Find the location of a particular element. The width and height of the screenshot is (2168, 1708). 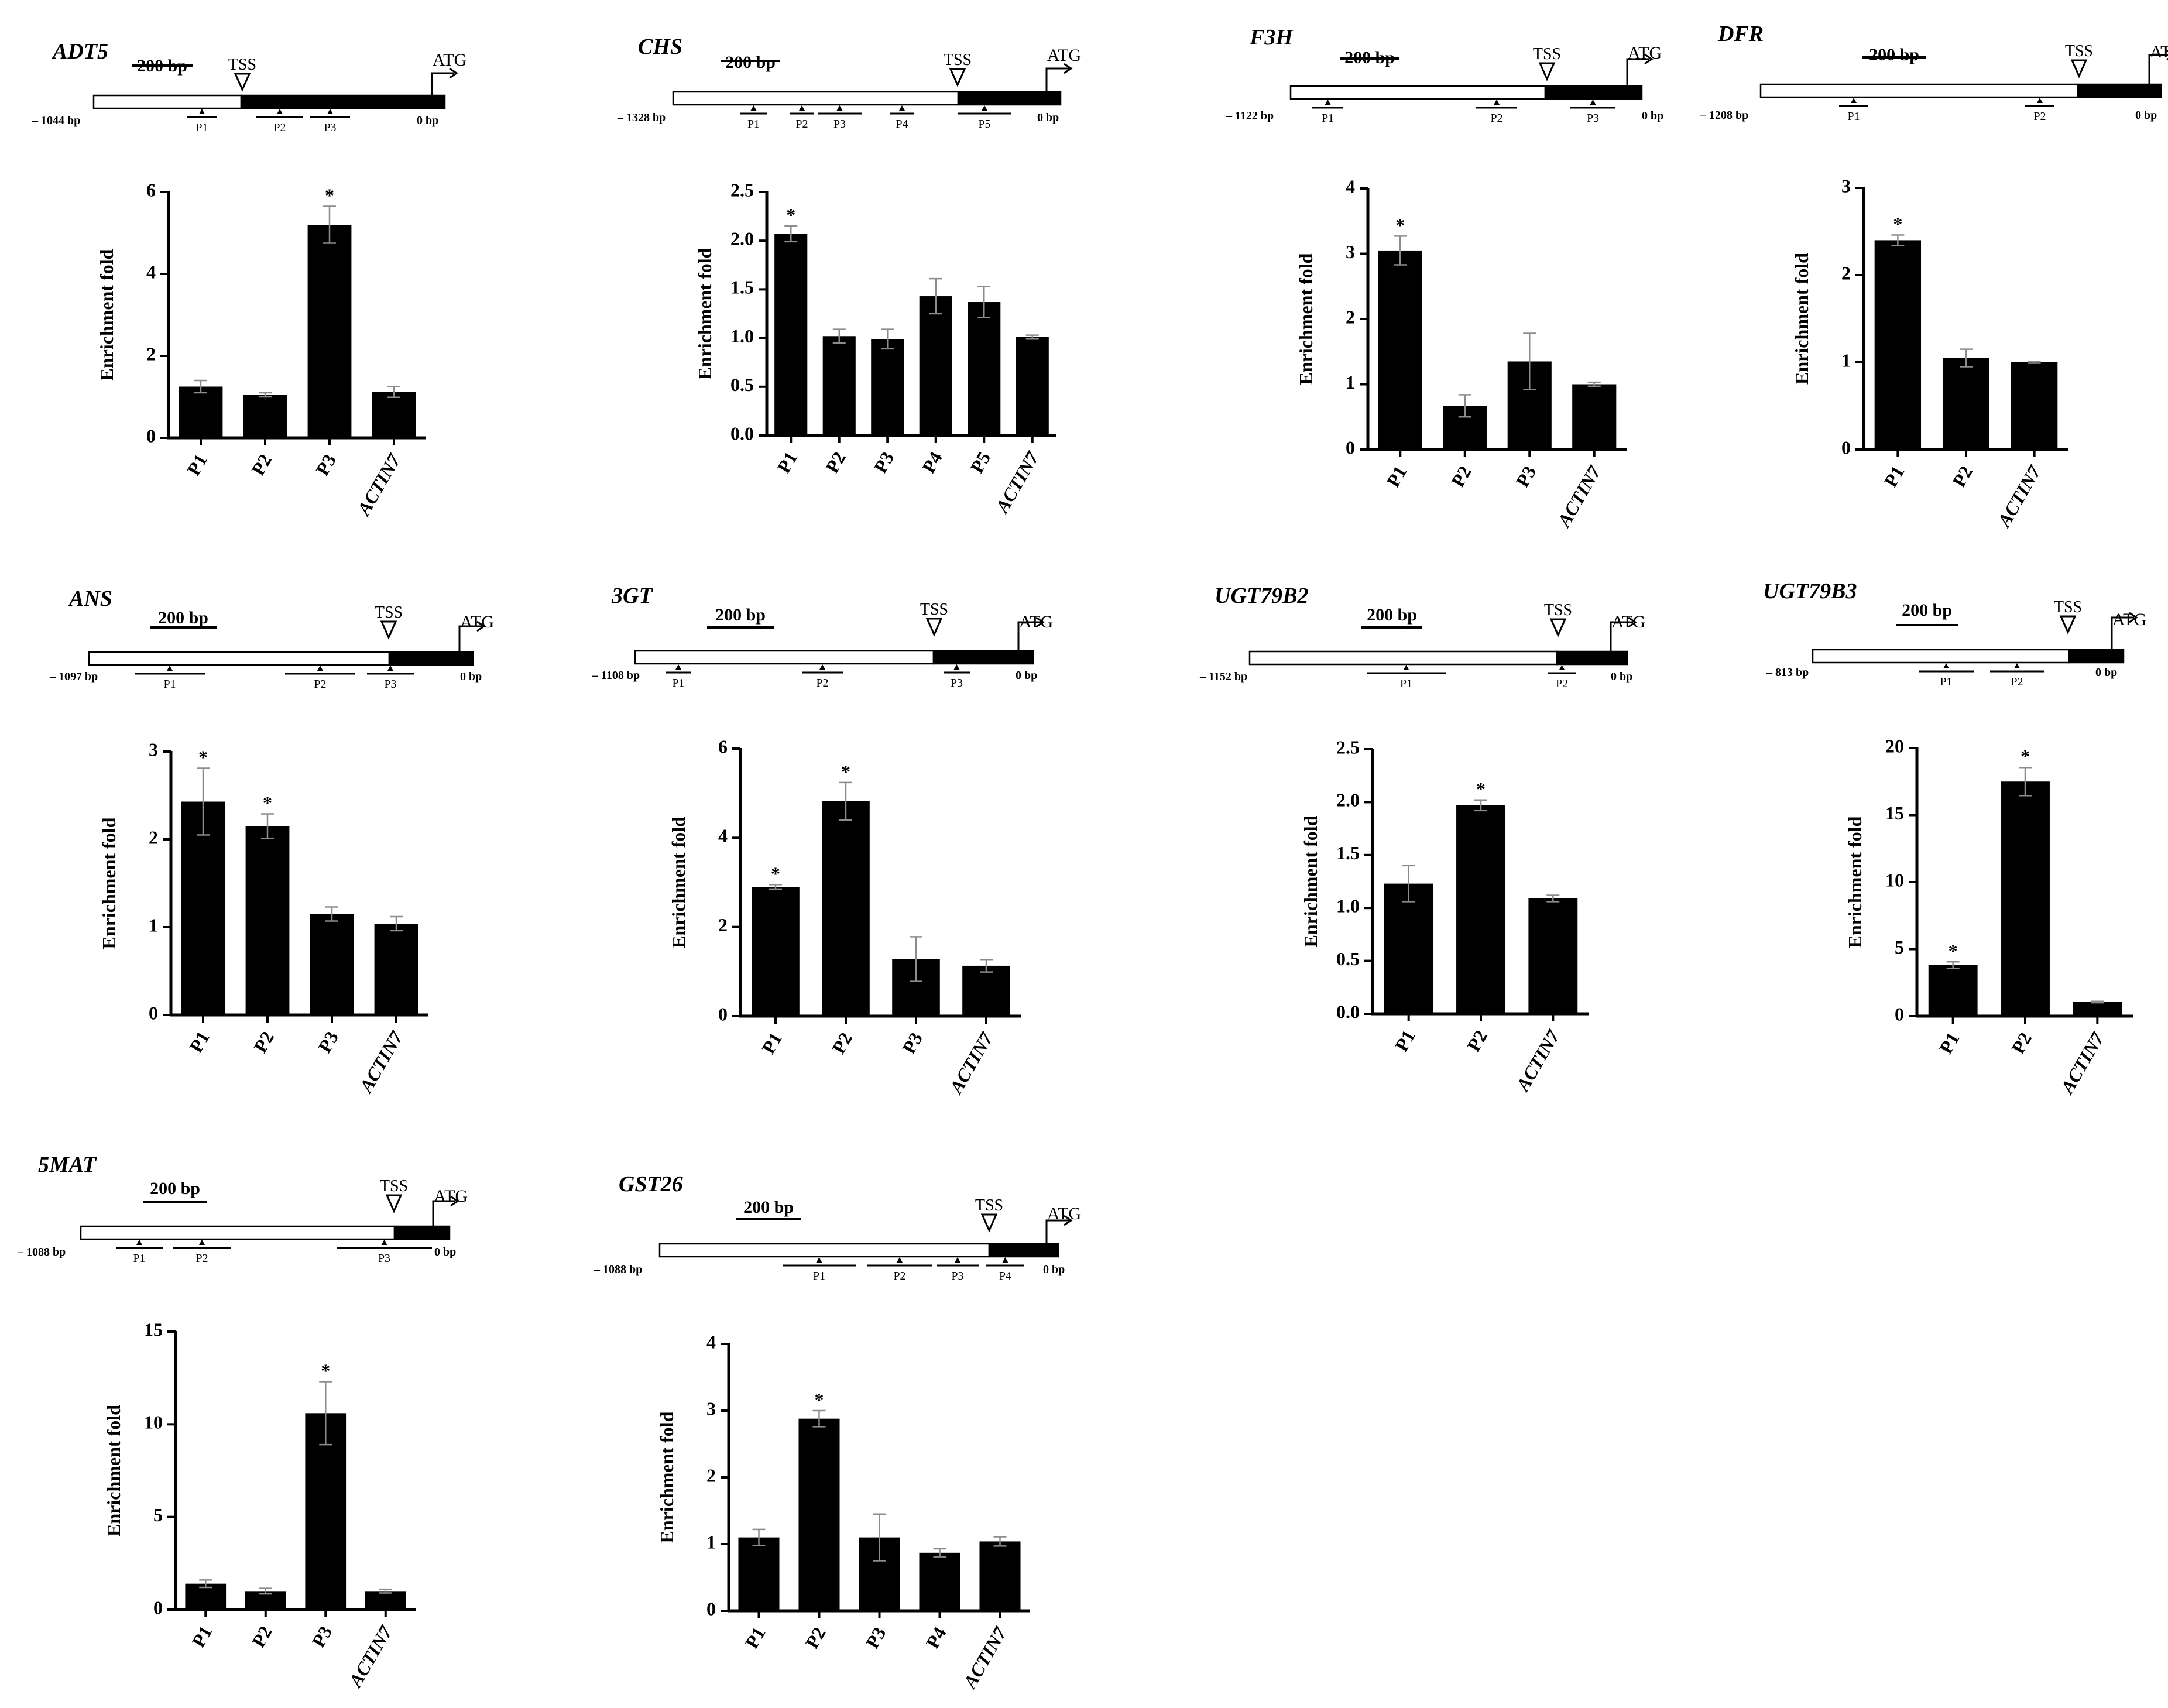

y-tick-label: 2.0 is located at coordinates (742, 238).